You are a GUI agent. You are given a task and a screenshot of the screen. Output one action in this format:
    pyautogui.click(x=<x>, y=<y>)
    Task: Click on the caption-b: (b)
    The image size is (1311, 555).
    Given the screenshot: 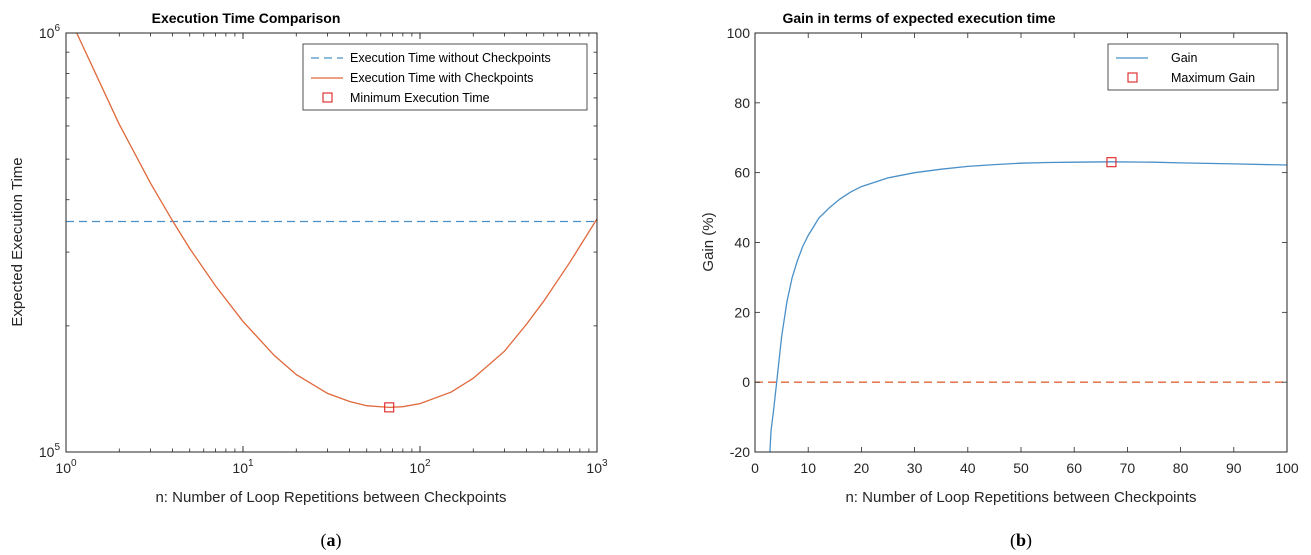 What is the action you would take?
    pyautogui.click(x=1021, y=540)
    